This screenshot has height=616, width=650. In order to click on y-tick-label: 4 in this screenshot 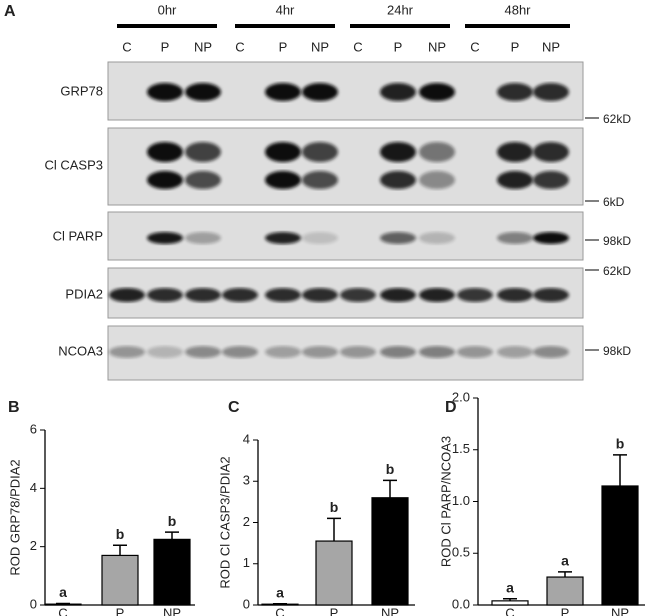, I will do `click(33, 487)`.